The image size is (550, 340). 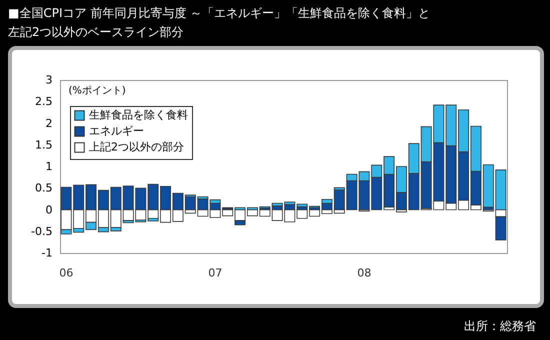 What do you see at coordinates (49, 209) in the screenshot?
I see `y-tick-label: 0` at bounding box center [49, 209].